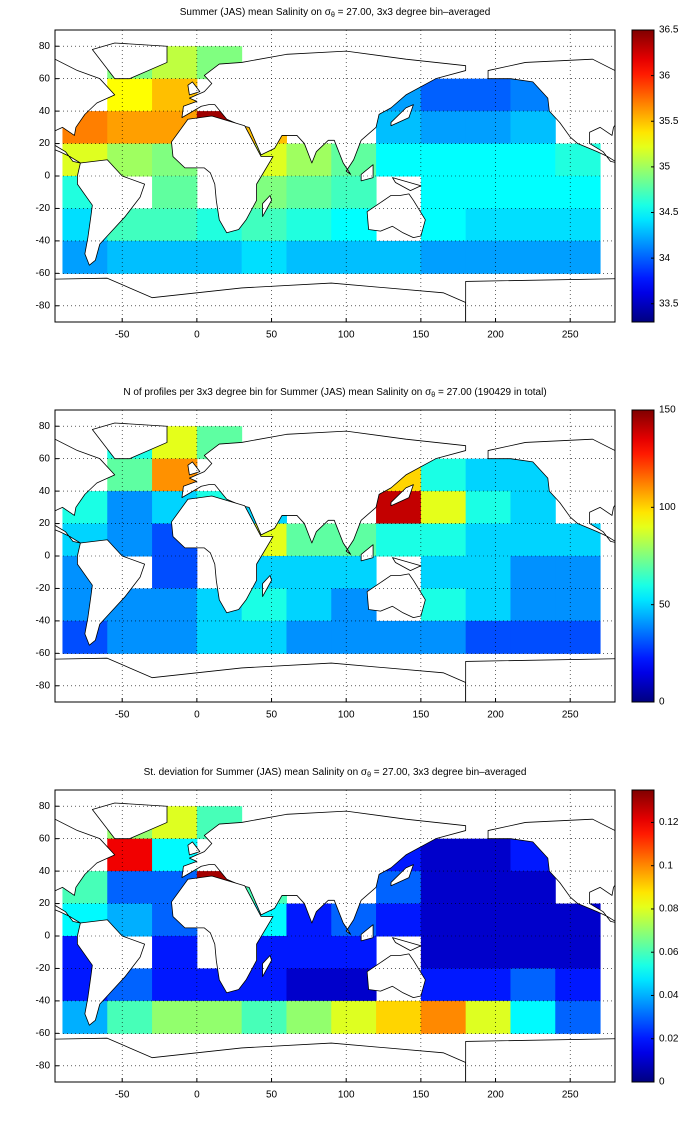  I want to click on y-tick-label: -20, so click(43, 968).